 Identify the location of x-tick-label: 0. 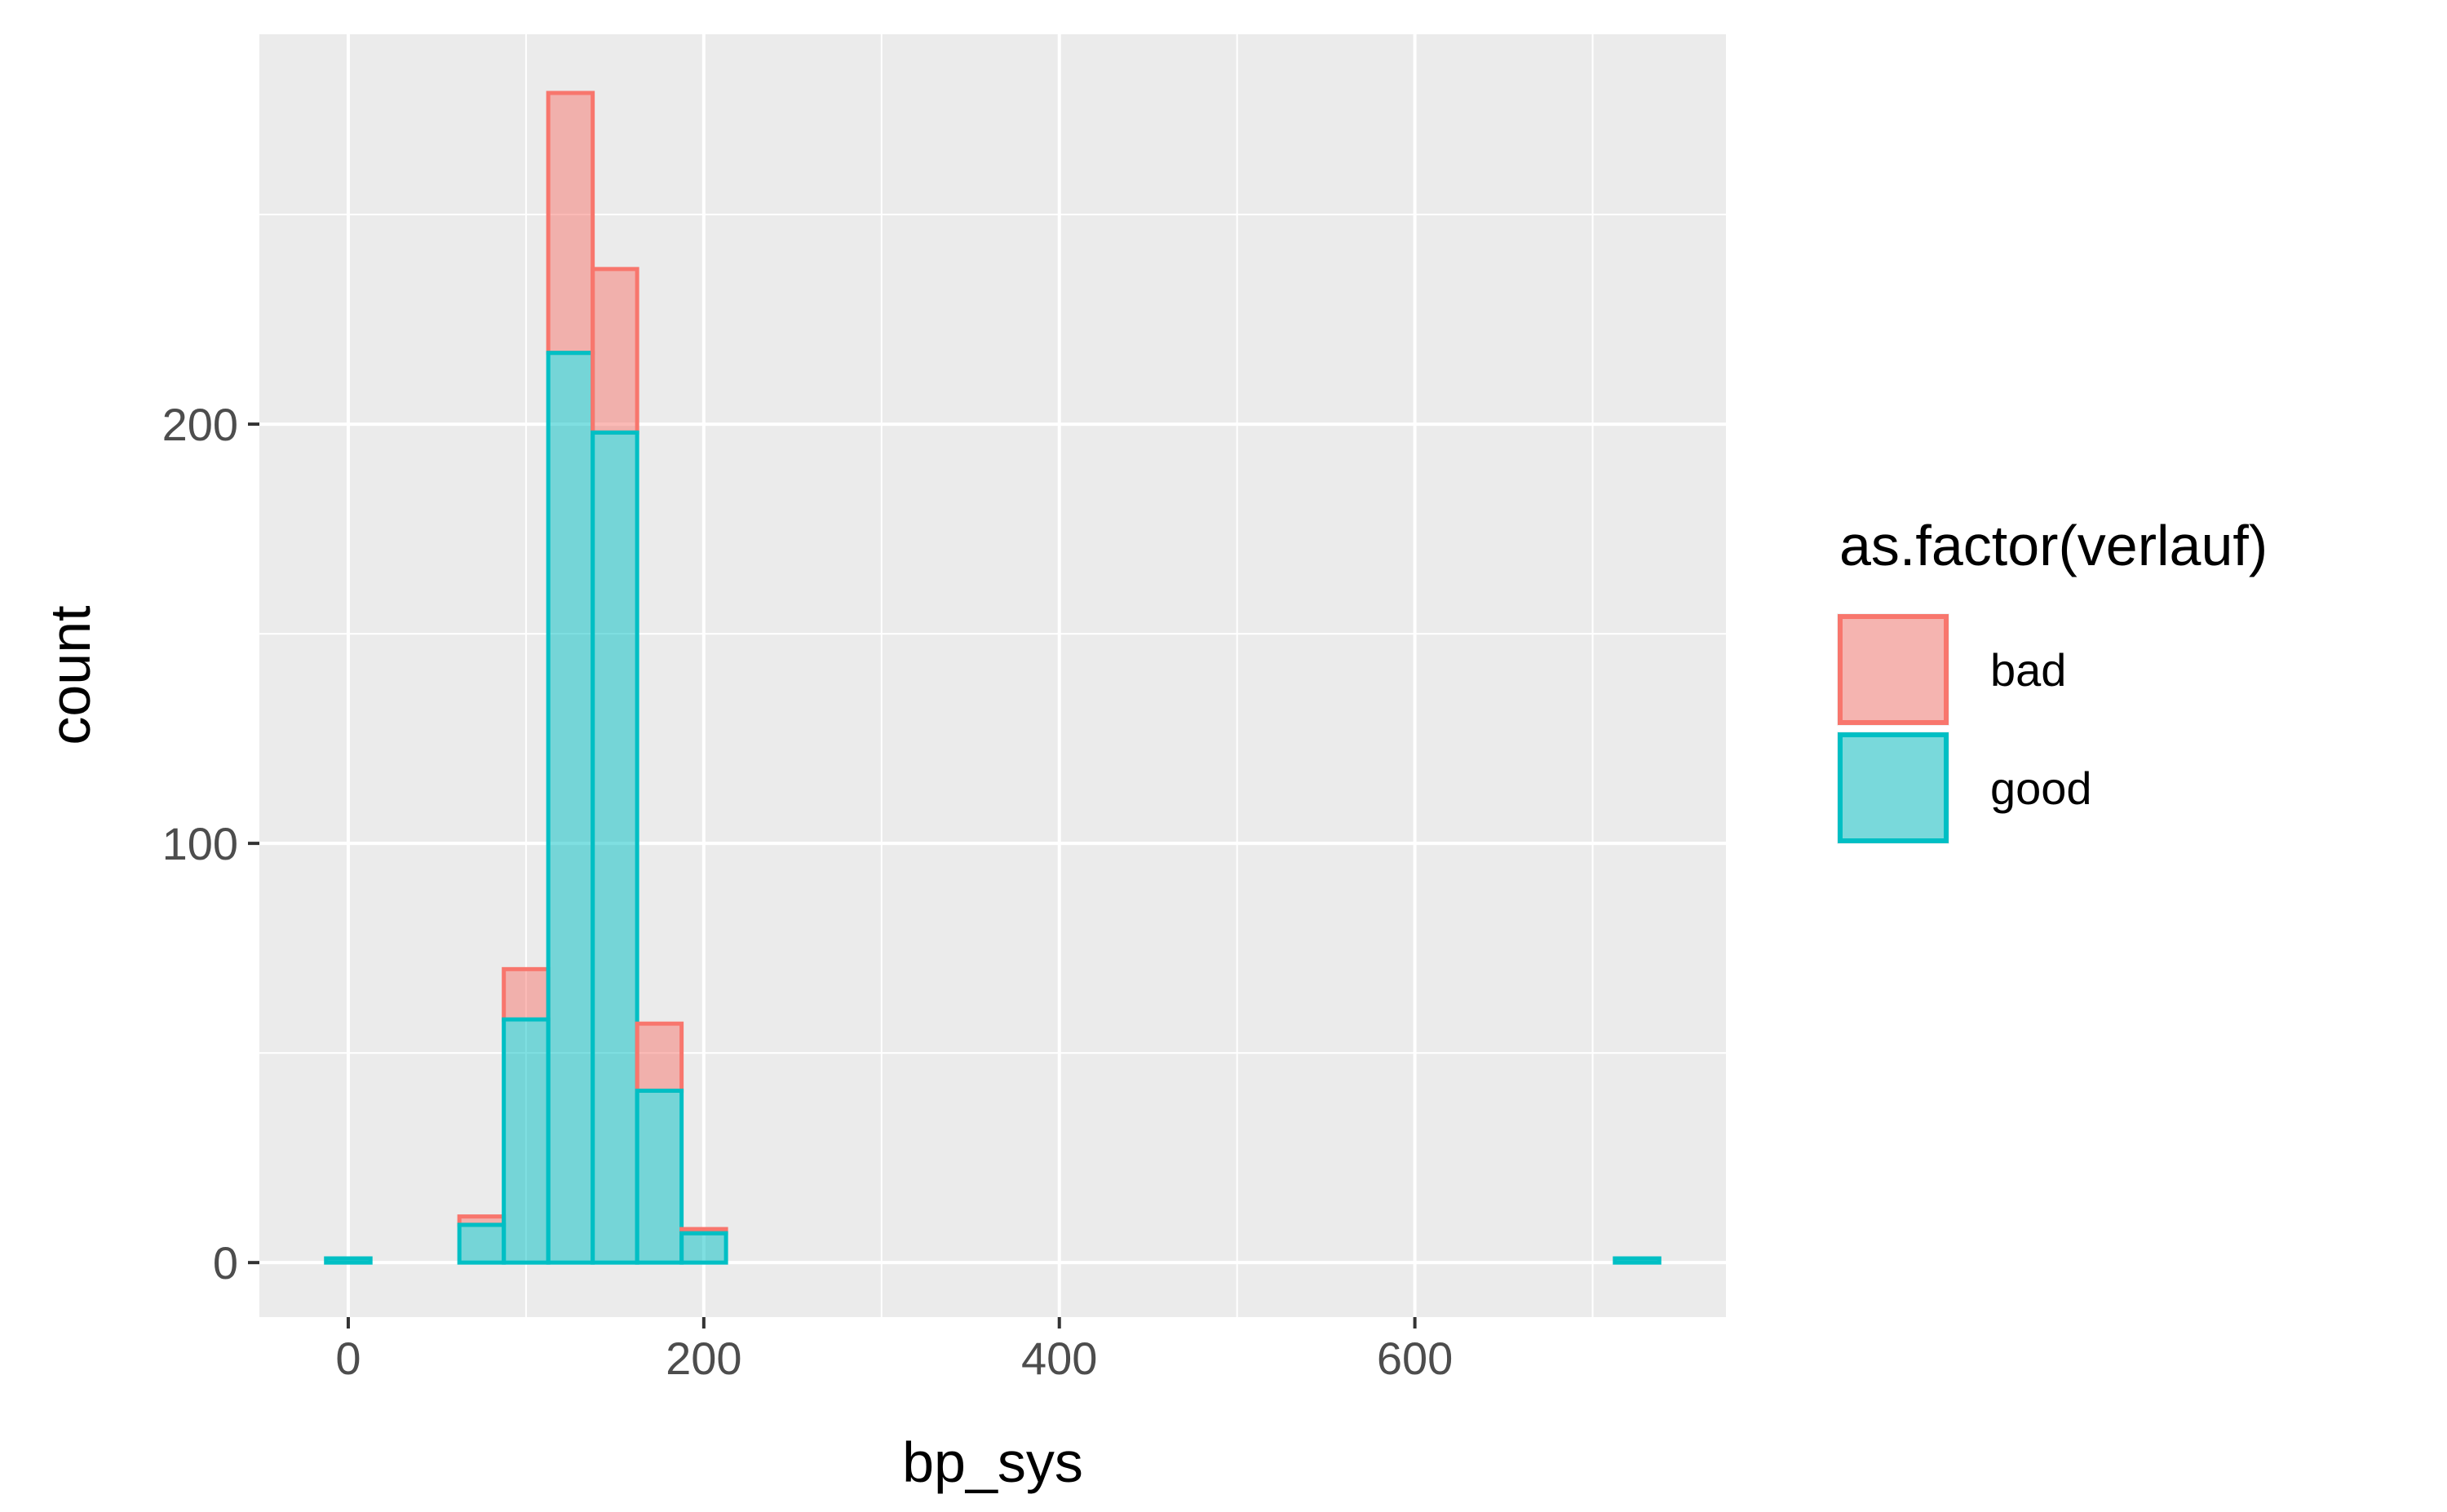
(348, 1358).